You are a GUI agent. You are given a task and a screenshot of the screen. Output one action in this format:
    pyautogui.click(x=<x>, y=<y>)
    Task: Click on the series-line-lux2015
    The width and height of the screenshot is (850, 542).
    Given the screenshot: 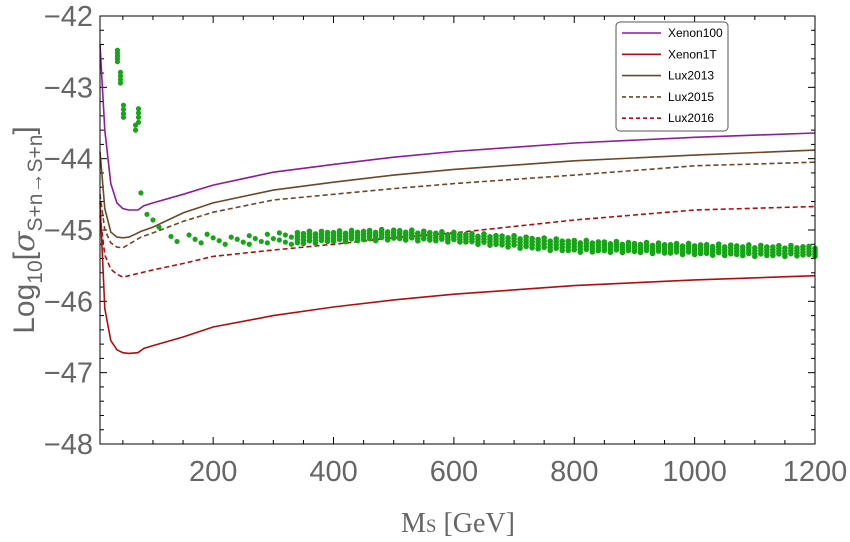 What is the action you would take?
    pyautogui.click(x=457, y=205)
    